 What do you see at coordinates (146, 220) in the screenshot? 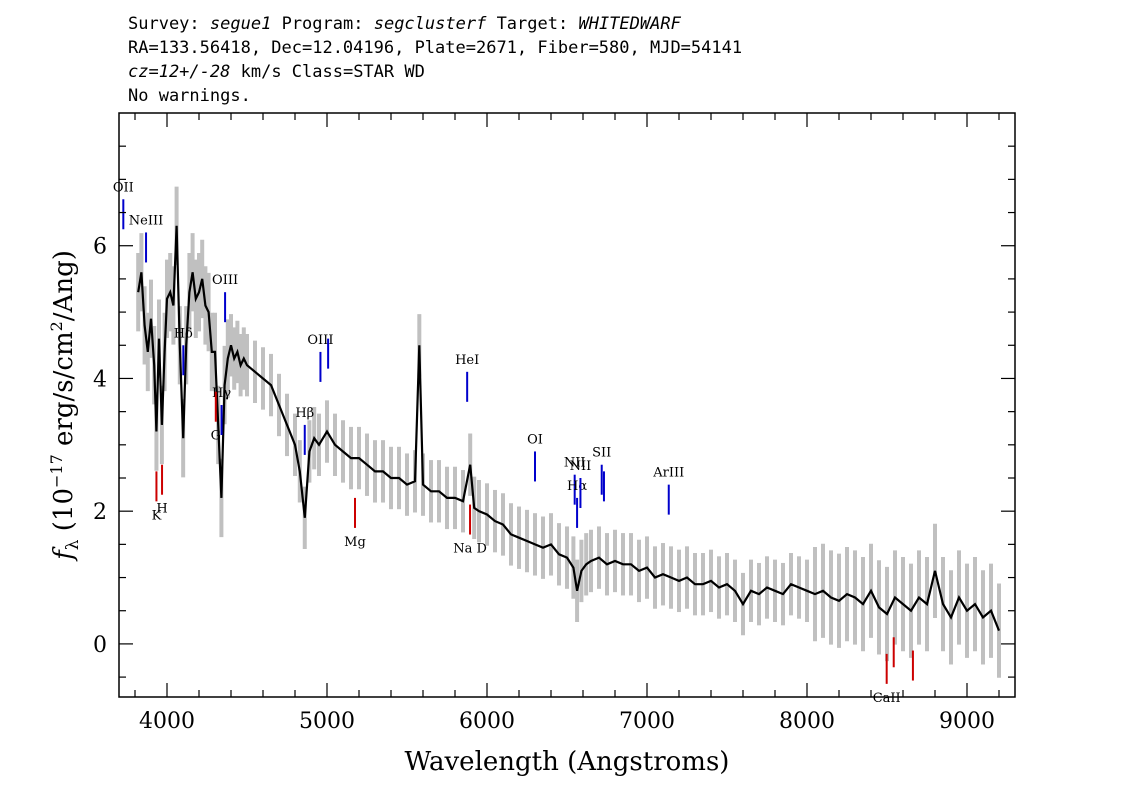
I see `emission-line-label: NeIII` at bounding box center [146, 220].